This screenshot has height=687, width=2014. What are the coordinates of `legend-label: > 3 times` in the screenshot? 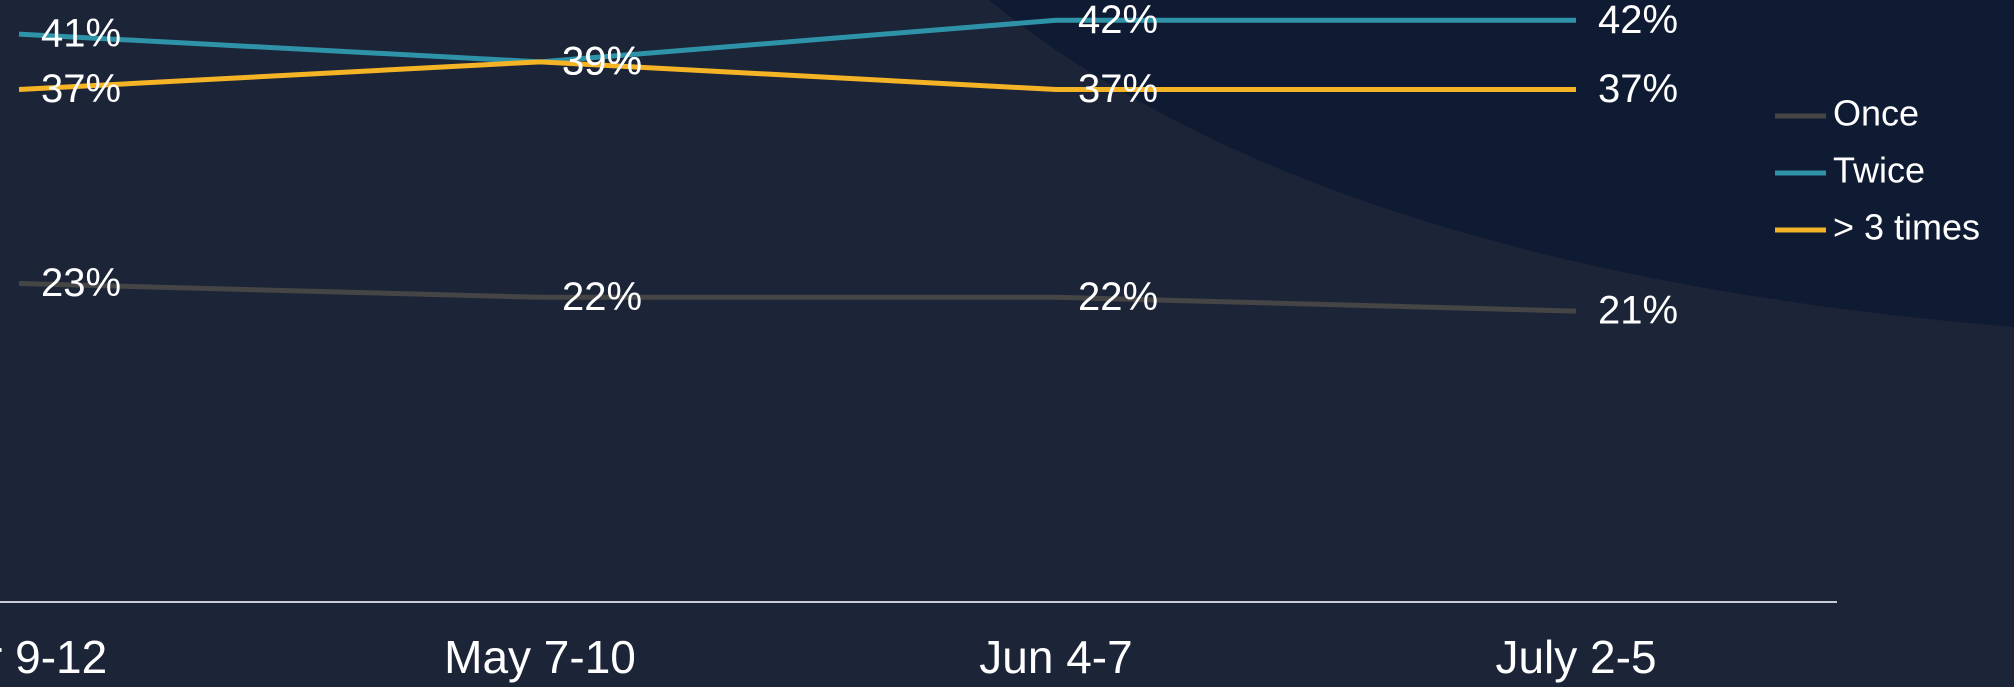 It's located at (1906, 227).